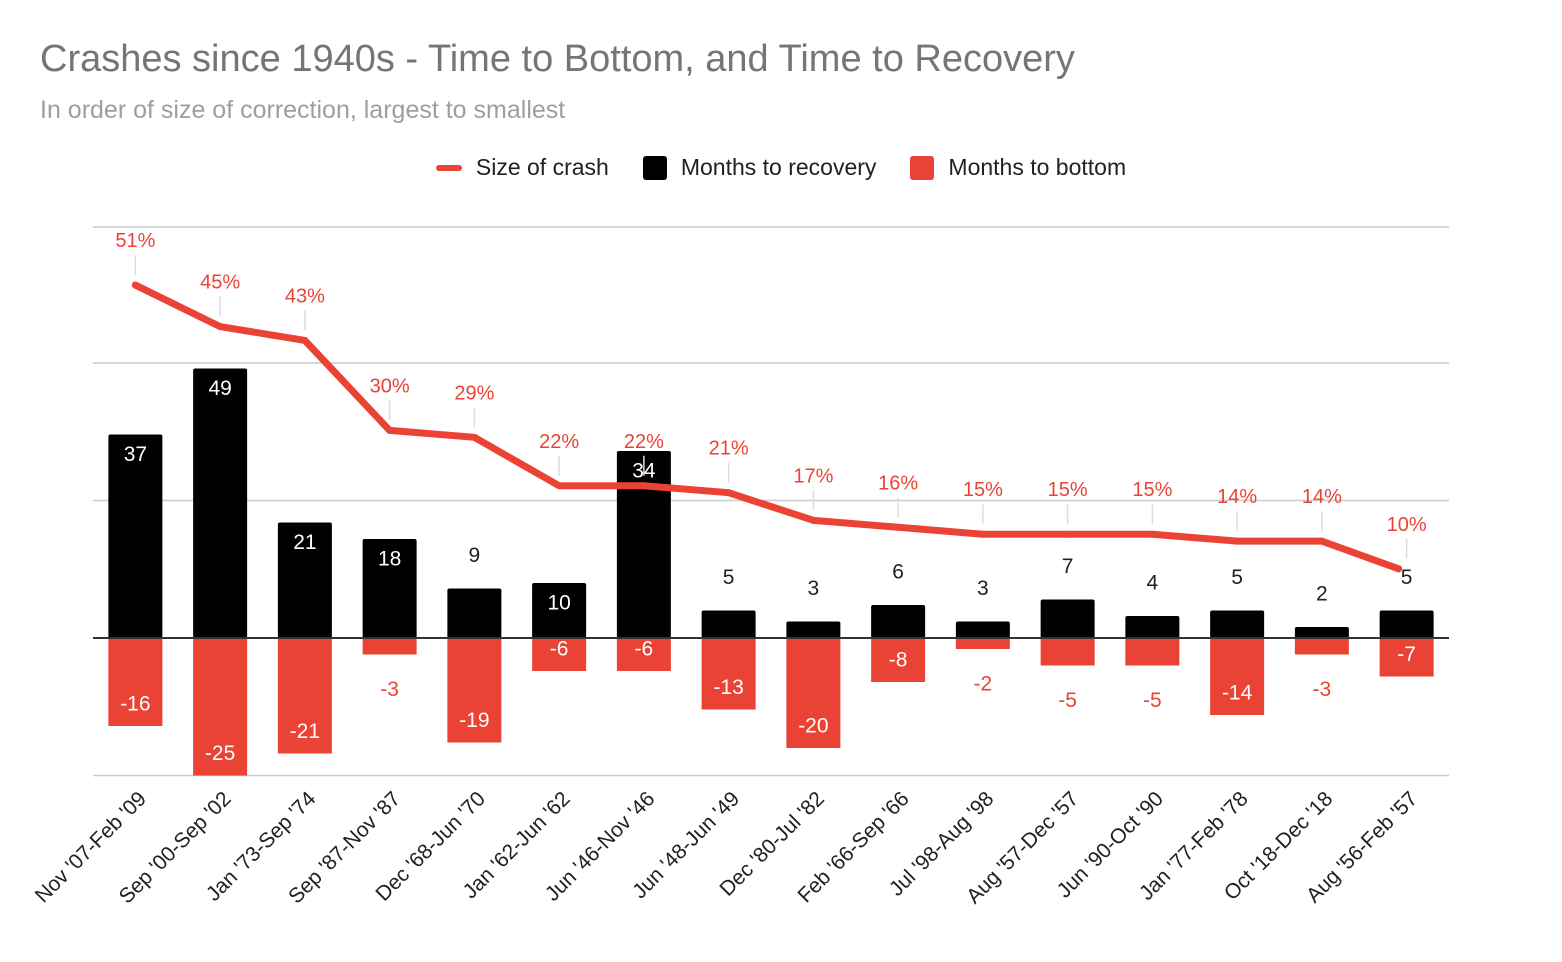 The image size is (1562, 962). What do you see at coordinates (474, 720) in the screenshot?
I see `bar-label-bottom-4: -19` at bounding box center [474, 720].